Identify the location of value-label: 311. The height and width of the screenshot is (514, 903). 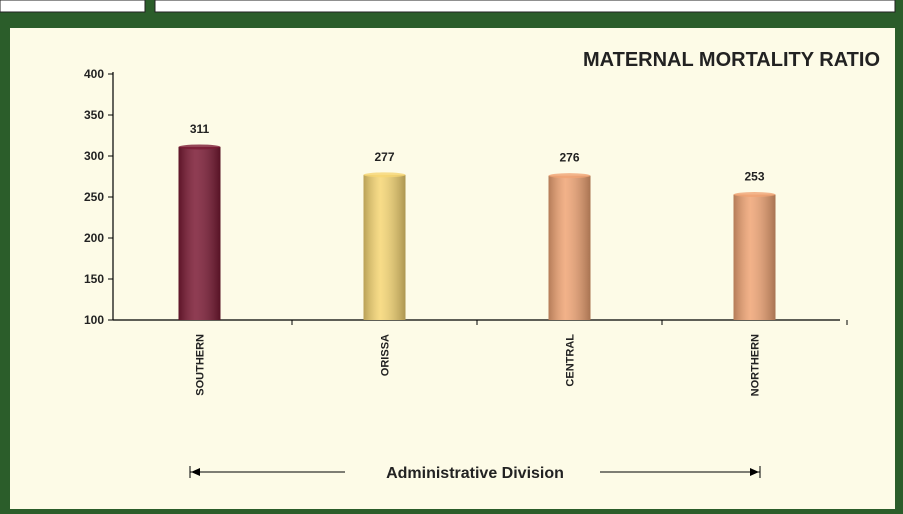
(200, 129).